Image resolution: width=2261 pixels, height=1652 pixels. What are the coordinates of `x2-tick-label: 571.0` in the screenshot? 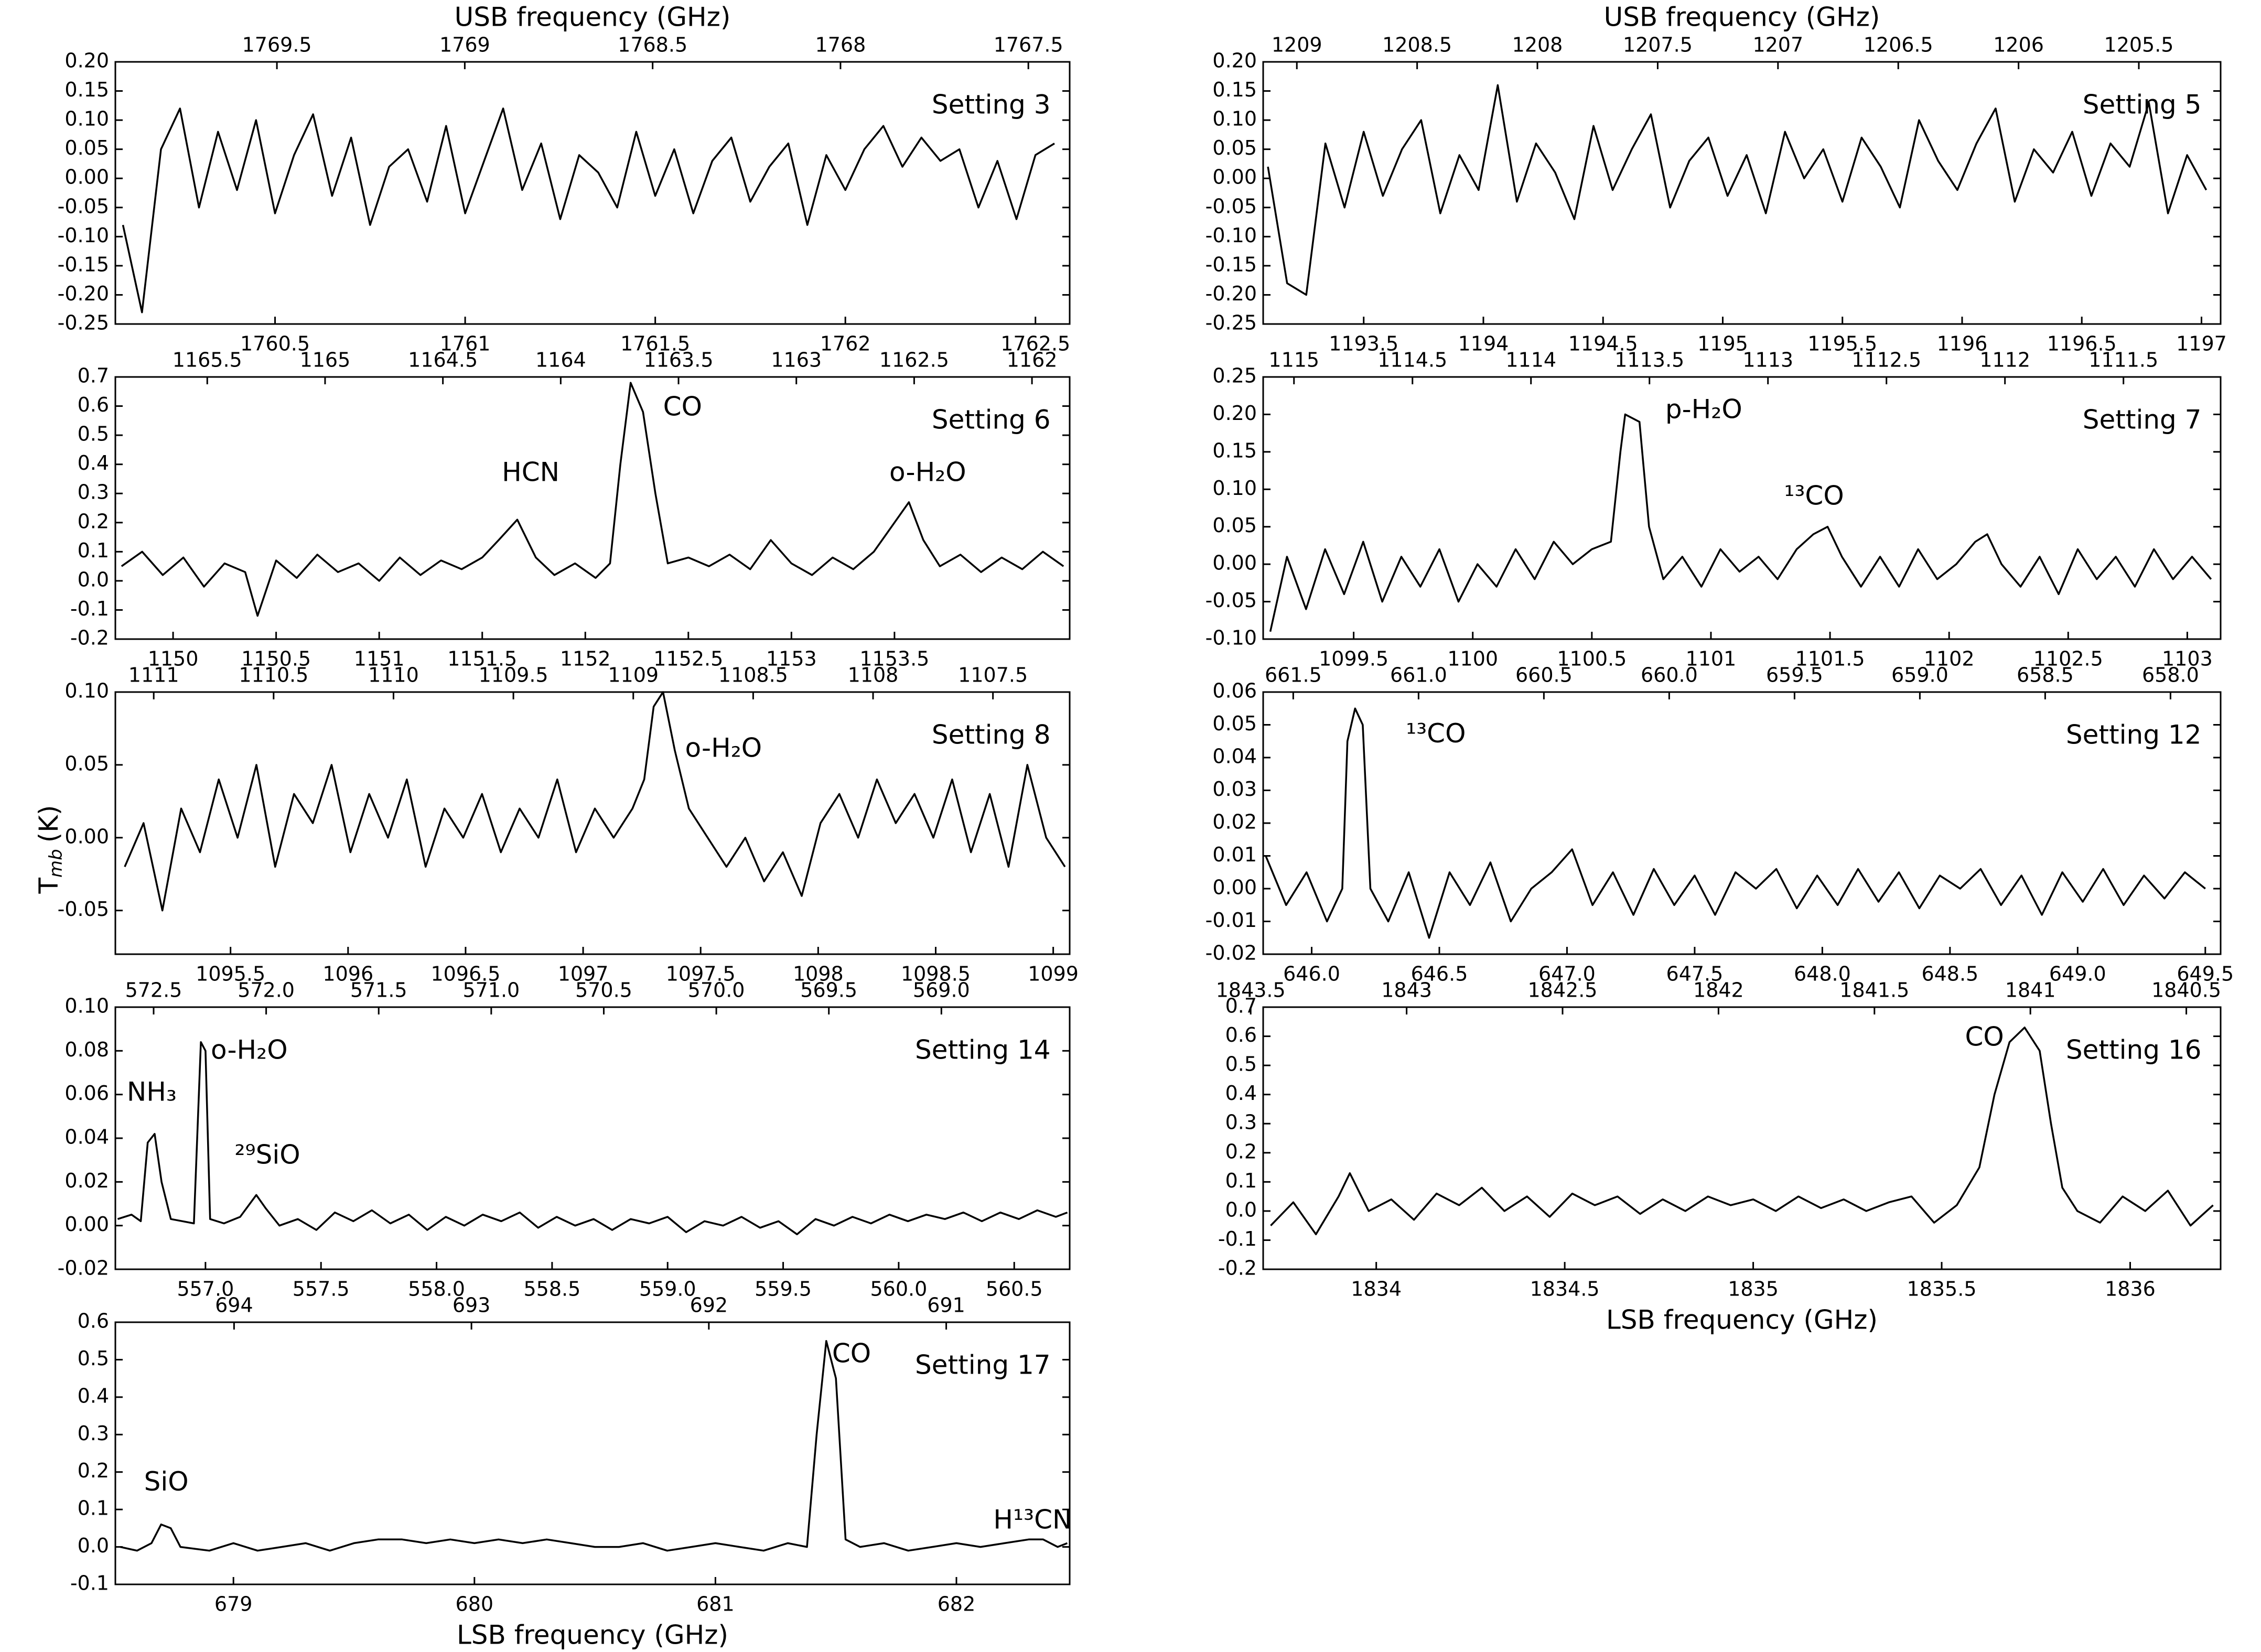 It's located at (491, 991).